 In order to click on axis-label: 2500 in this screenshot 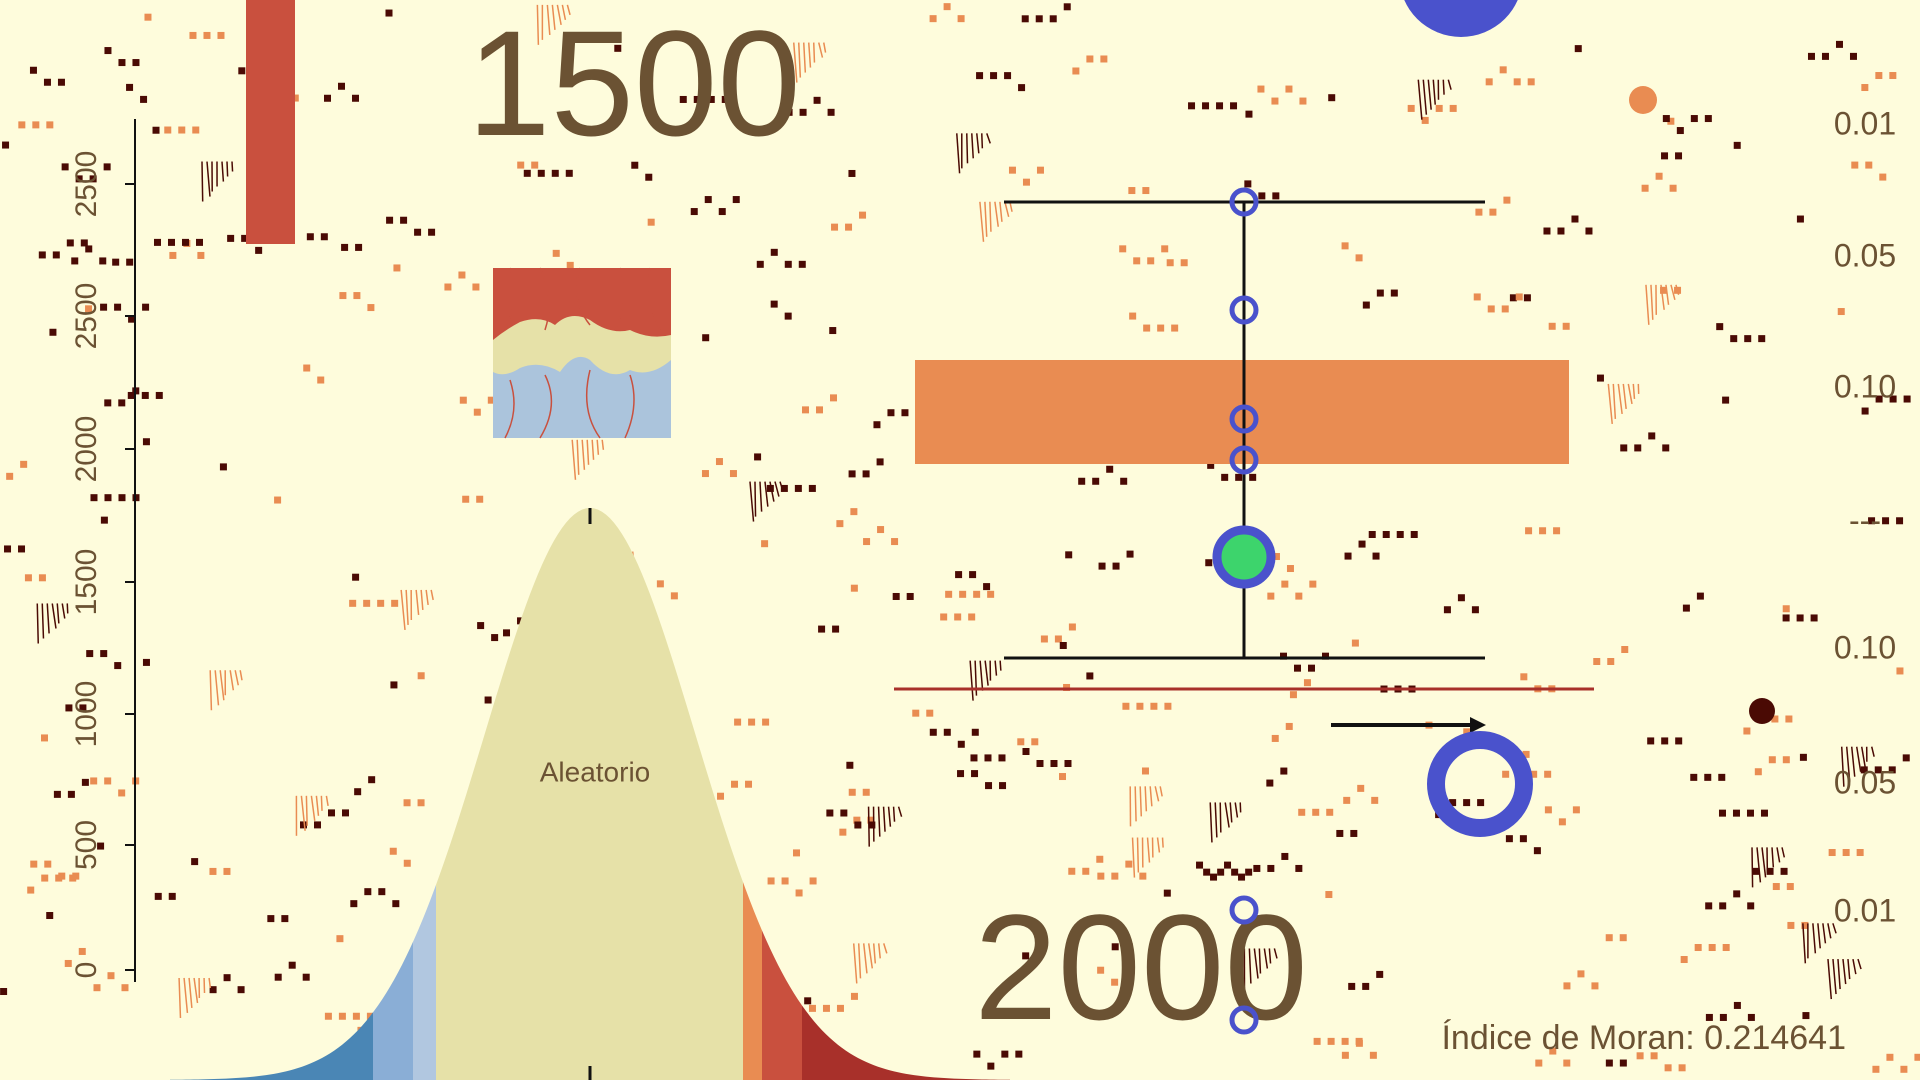, I will do `click(86, 184)`.